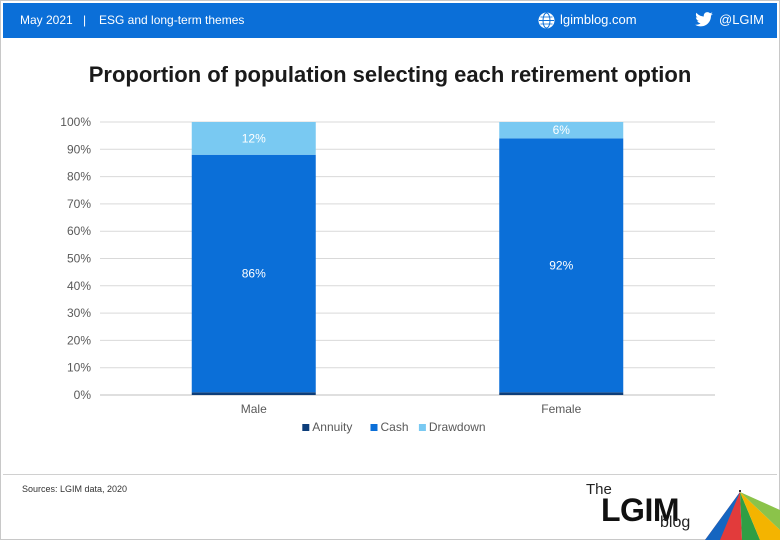 Image resolution: width=780 pixels, height=540 pixels. I want to click on bar-female-annuity, so click(561, 393).